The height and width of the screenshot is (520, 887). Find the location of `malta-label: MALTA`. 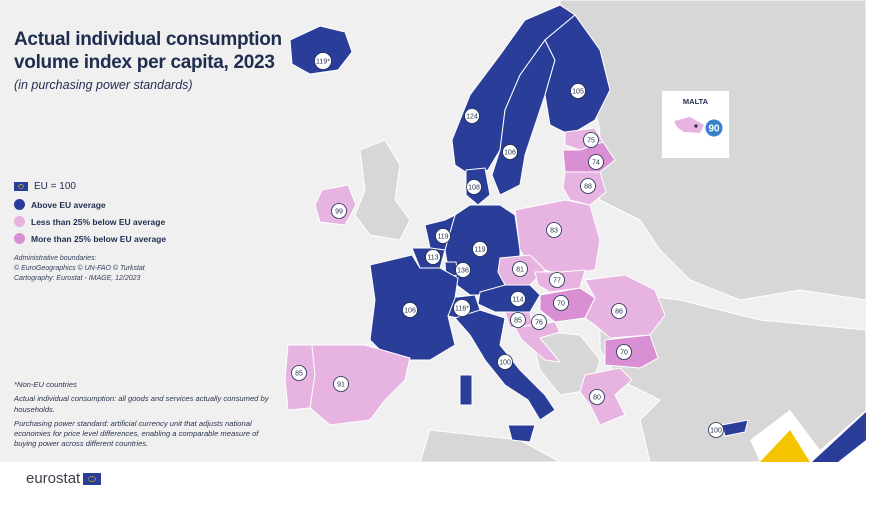

malta-label: MALTA is located at coordinates (695, 101).